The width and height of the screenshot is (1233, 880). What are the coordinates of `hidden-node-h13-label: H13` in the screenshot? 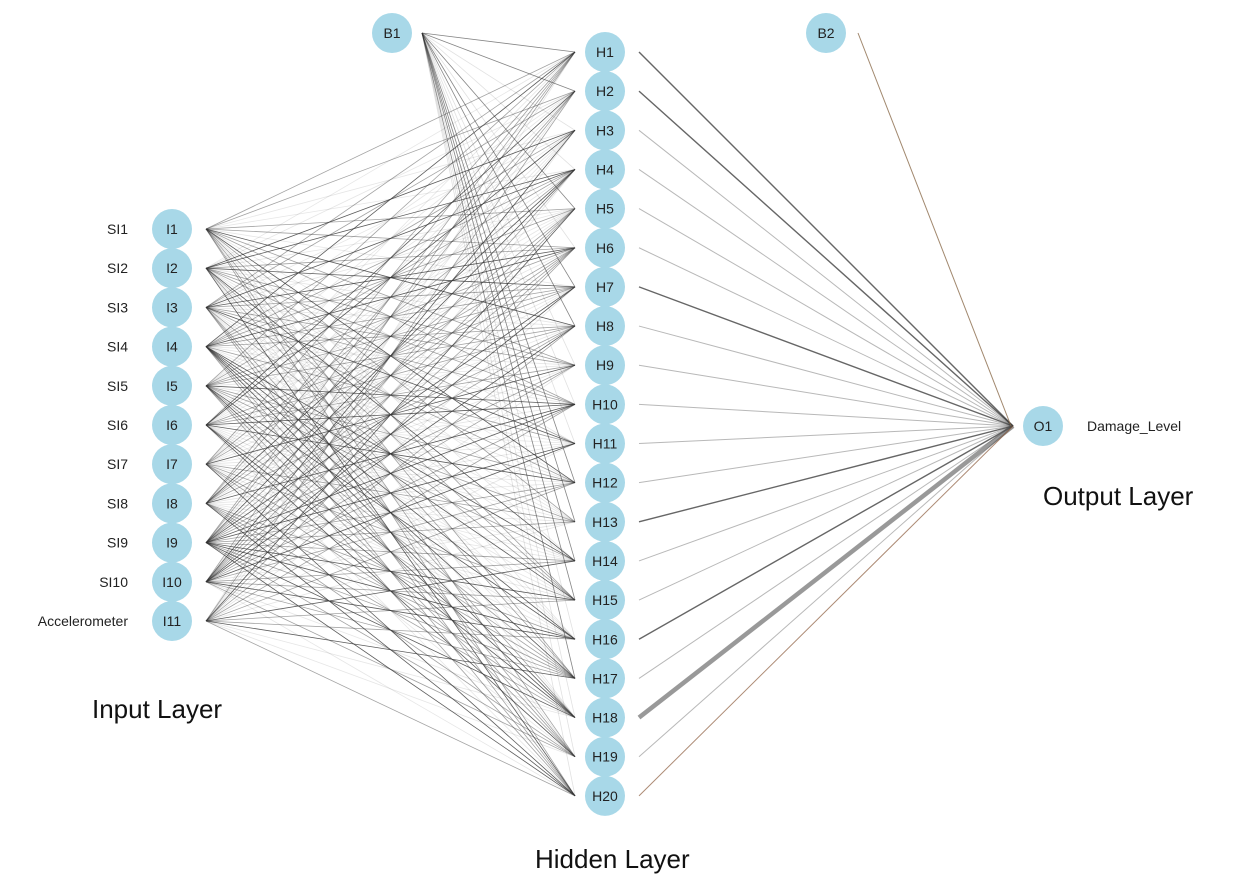 It's located at (605, 522).